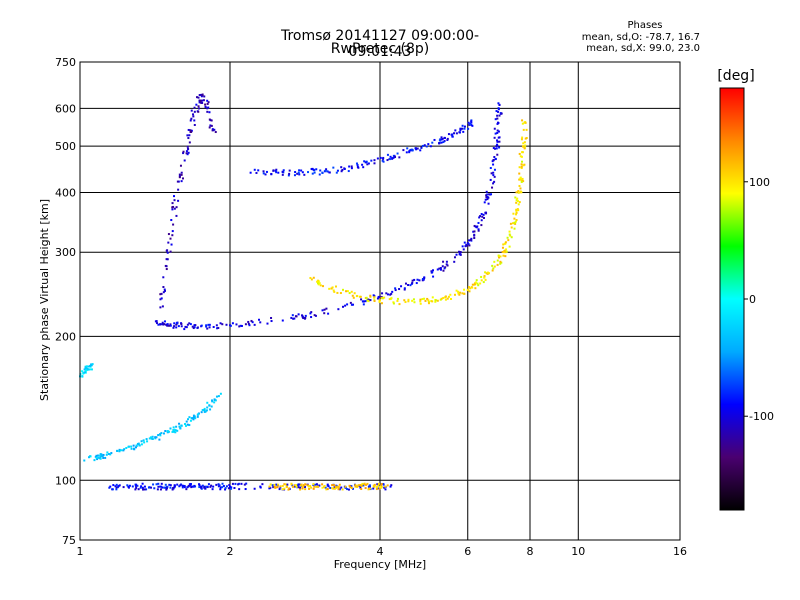 Image resolution: width=800 pixels, height=600 pixels. I want to click on colorbar-tick-label: 0, so click(752, 299).